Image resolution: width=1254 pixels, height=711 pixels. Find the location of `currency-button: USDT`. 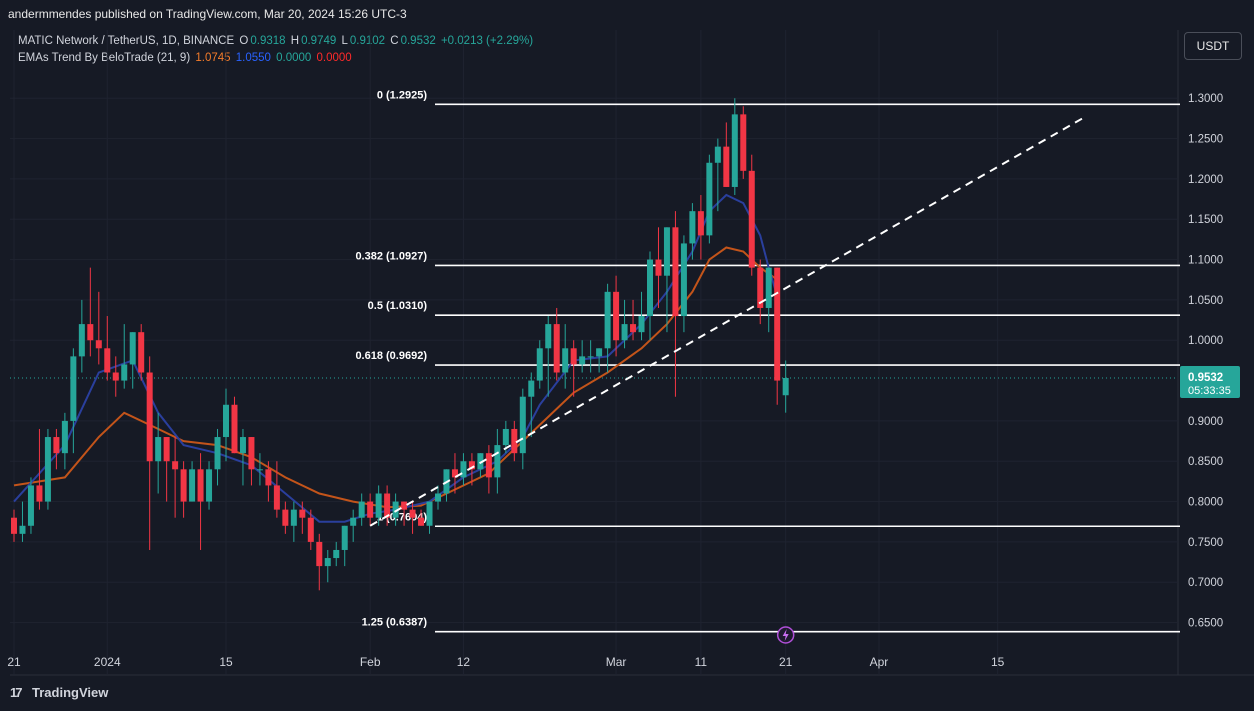

currency-button: USDT is located at coordinates (1213, 46).